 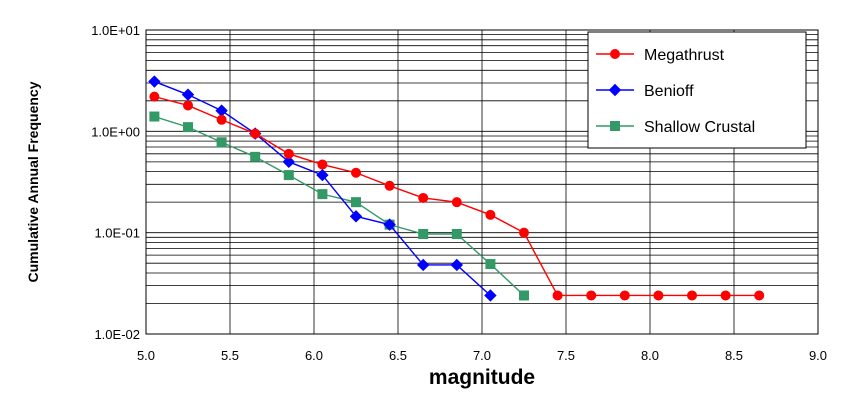 What do you see at coordinates (117, 233) in the screenshot?
I see `y-tick-label: 1.0E-01` at bounding box center [117, 233].